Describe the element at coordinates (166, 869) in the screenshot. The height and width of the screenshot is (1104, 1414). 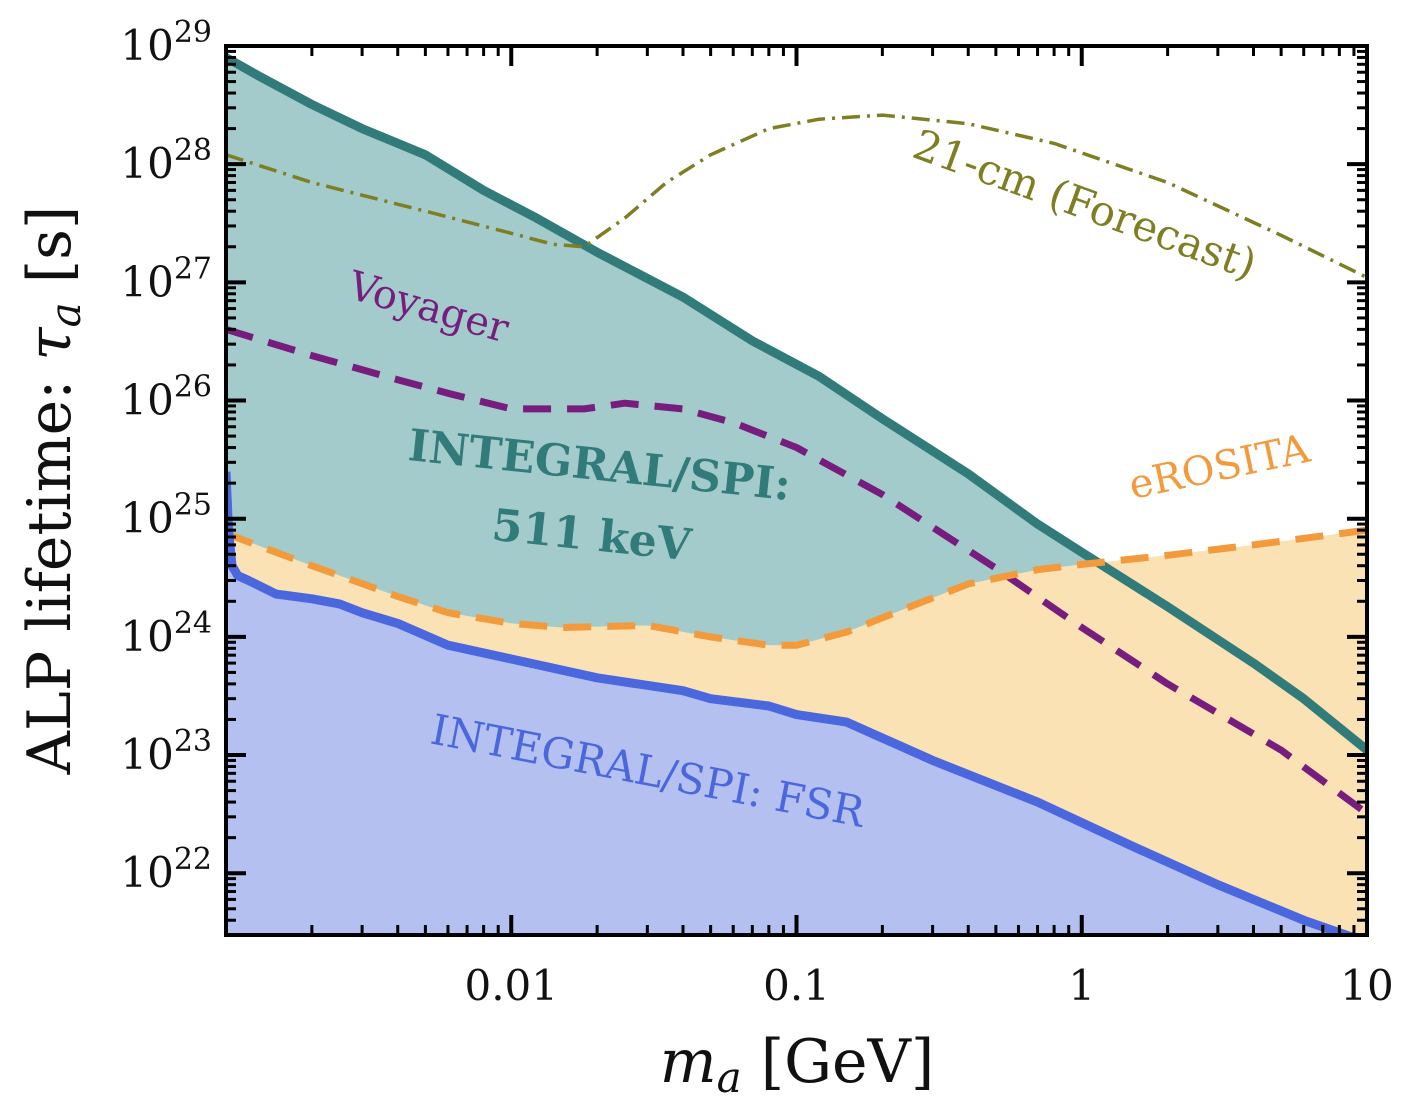
I see `y-tick-label: 1022` at that location.